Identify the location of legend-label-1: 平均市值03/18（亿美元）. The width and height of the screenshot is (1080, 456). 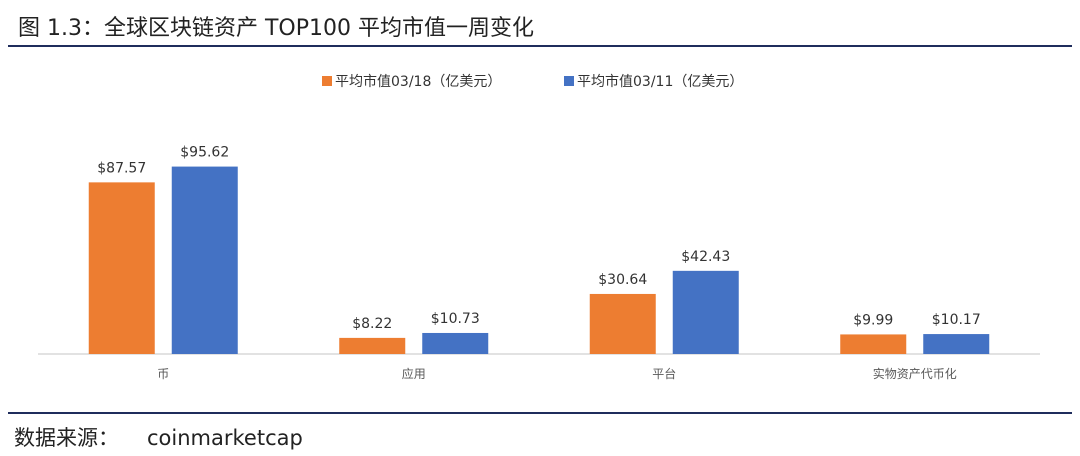
(418, 81).